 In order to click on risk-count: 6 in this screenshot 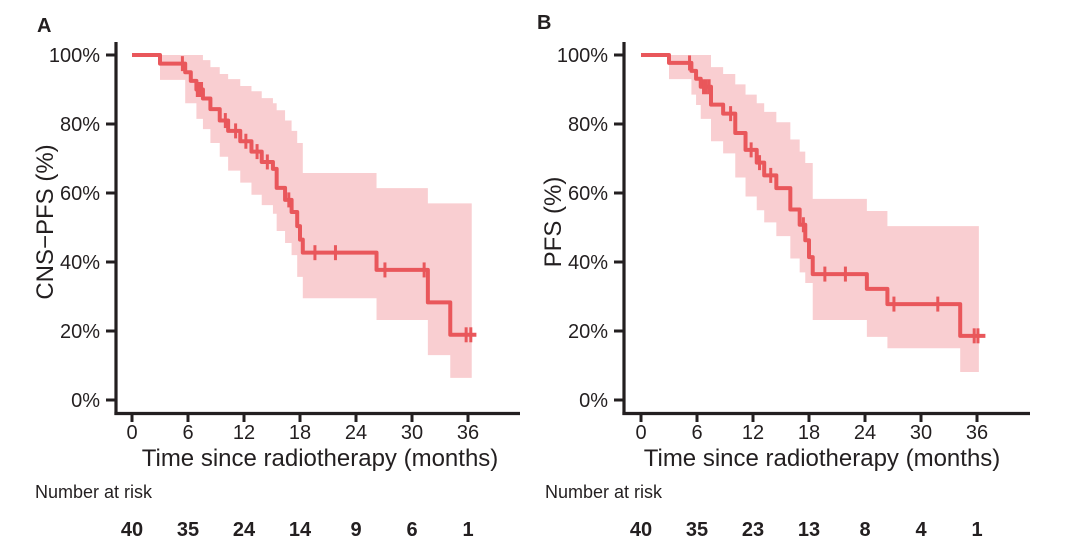, I will do `click(411, 530)`.